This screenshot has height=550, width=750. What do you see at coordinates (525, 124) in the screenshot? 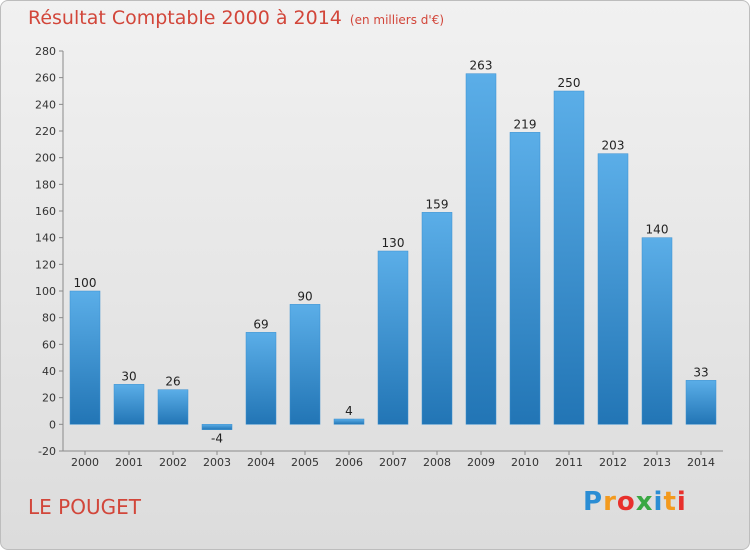
I see `value-label-2010: 219` at bounding box center [525, 124].